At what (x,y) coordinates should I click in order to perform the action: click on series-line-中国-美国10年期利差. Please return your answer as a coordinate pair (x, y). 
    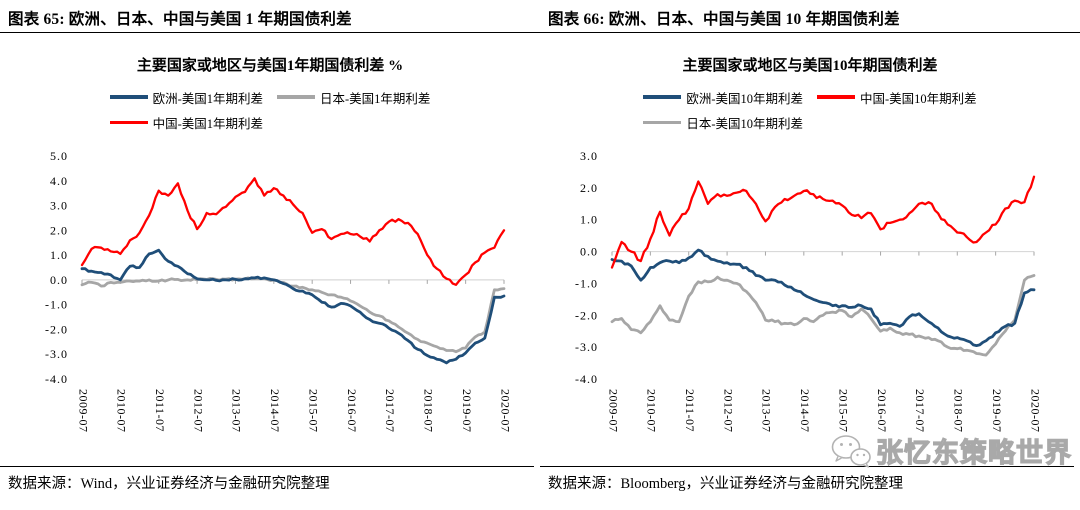
    Looking at the image, I should click on (823, 222).